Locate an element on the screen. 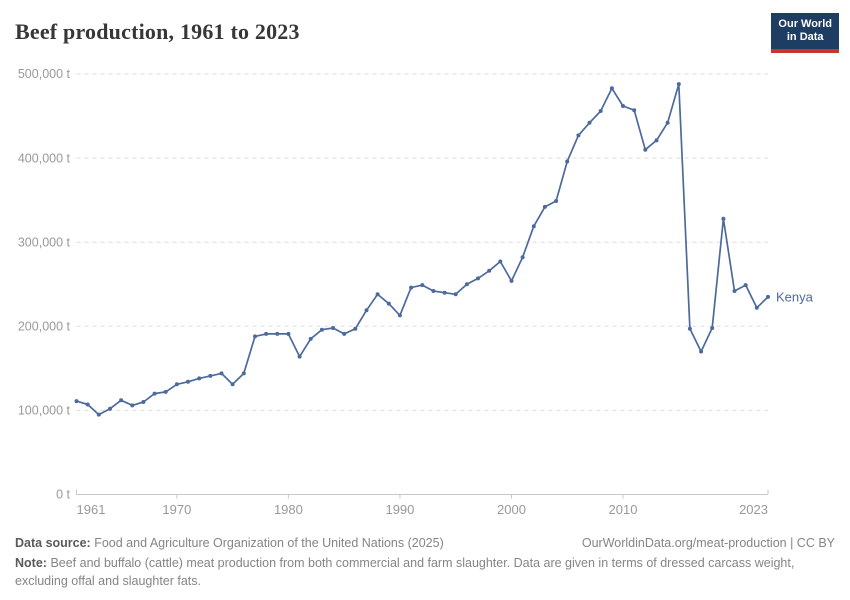 The image size is (850, 600). y-axis-tick-label: 400,000 t is located at coordinates (44, 158).